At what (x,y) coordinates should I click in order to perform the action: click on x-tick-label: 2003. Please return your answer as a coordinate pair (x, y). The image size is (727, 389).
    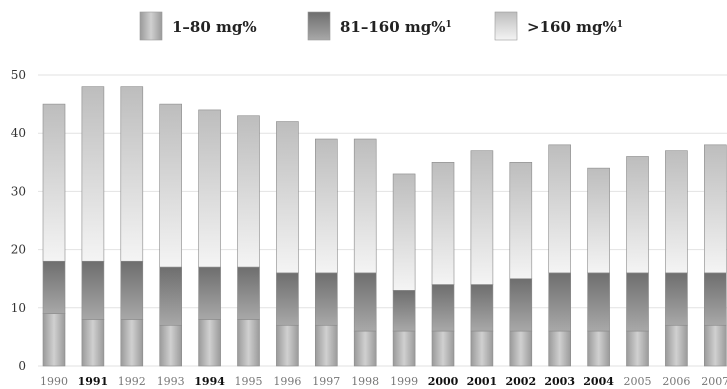
    Looking at the image, I should click on (559, 381).